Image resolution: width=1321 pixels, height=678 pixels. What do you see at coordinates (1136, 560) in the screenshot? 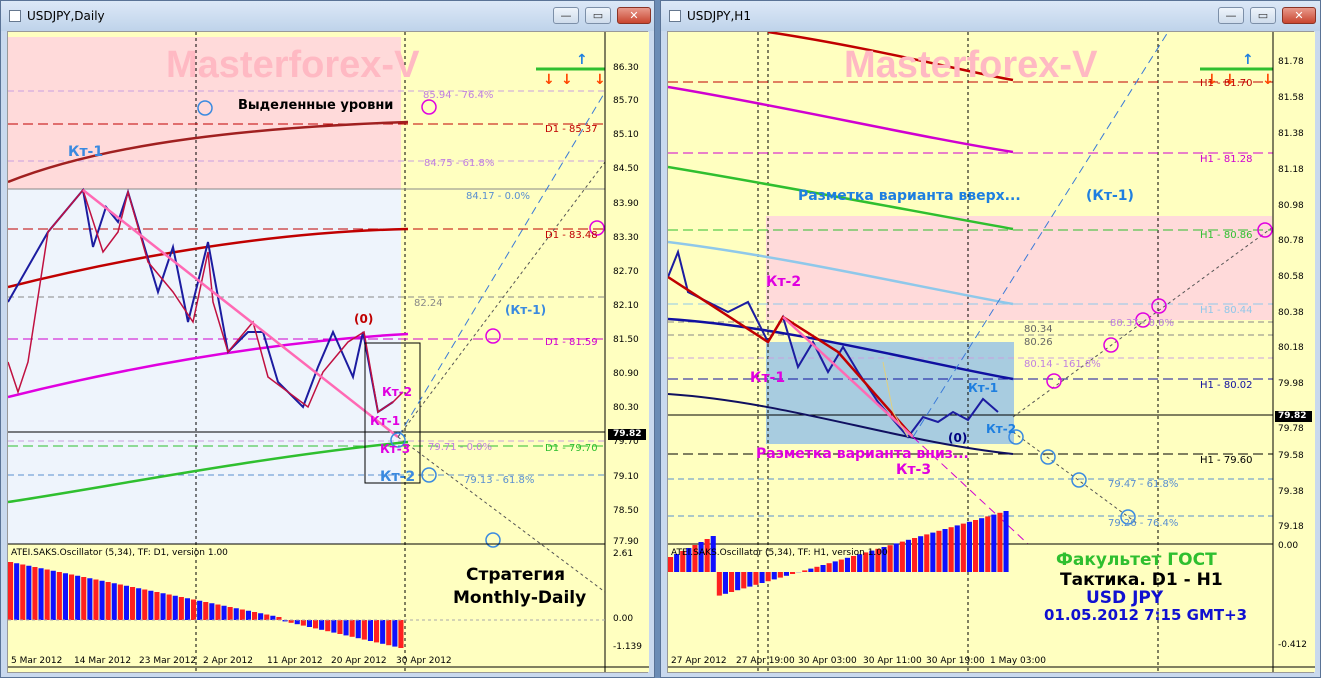
I see `faculty-label: Факультет ГОСТ` at bounding box center [1136, 560].